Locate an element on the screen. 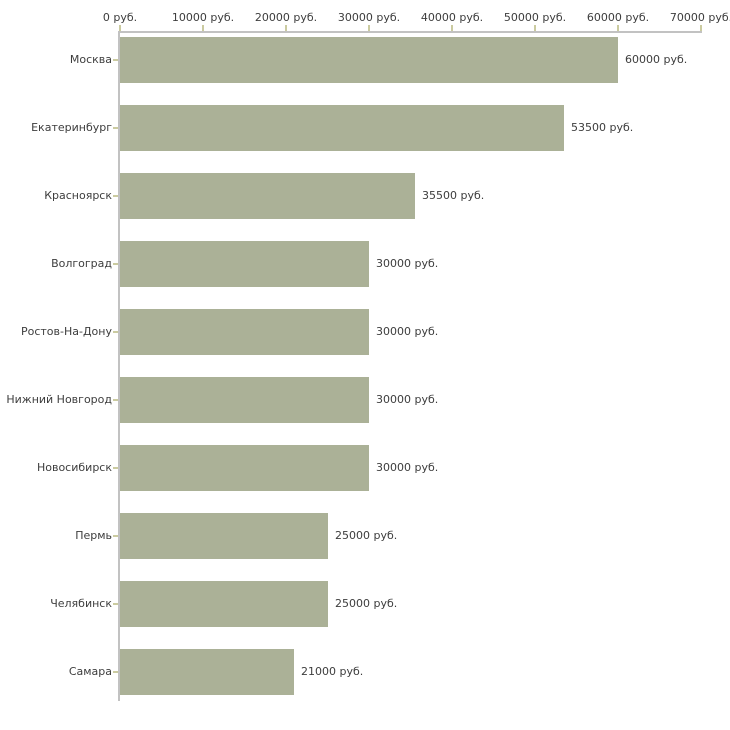 The width and height of the screenshot is (730, 730). bar-value-label: 53500 руб. is located at coordinates (602, 127).